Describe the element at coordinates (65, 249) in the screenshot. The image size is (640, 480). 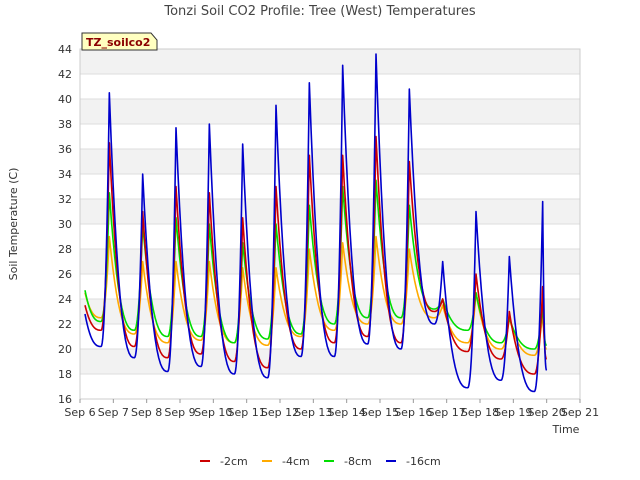
I see `y-tick-label: 28` at that location.